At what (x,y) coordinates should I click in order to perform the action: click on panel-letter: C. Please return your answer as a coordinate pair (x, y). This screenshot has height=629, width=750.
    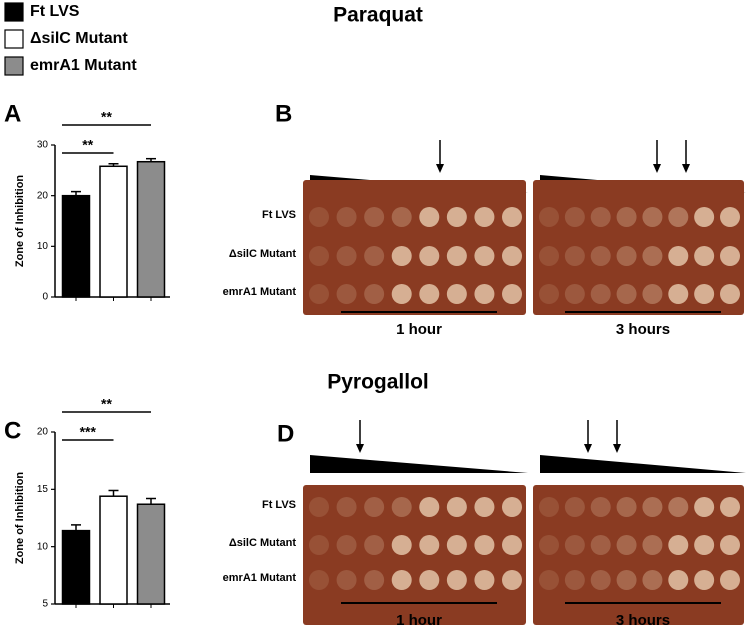
    Looking at the image, I should click on (12, 430).